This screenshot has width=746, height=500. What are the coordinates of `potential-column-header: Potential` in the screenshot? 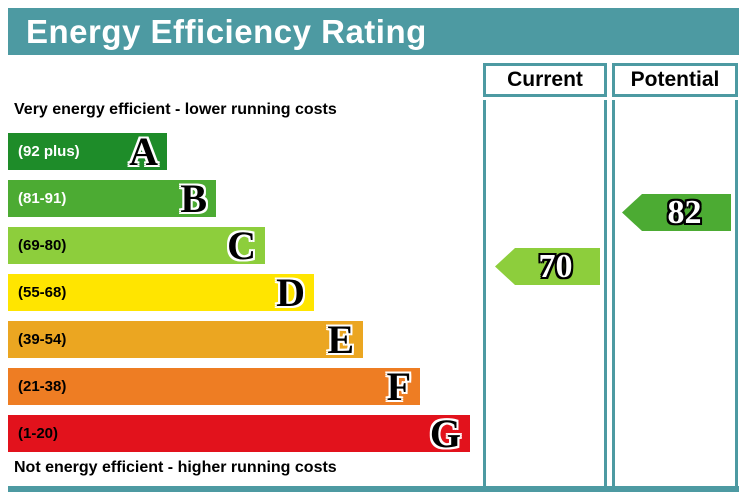 It's located at (675, 80).